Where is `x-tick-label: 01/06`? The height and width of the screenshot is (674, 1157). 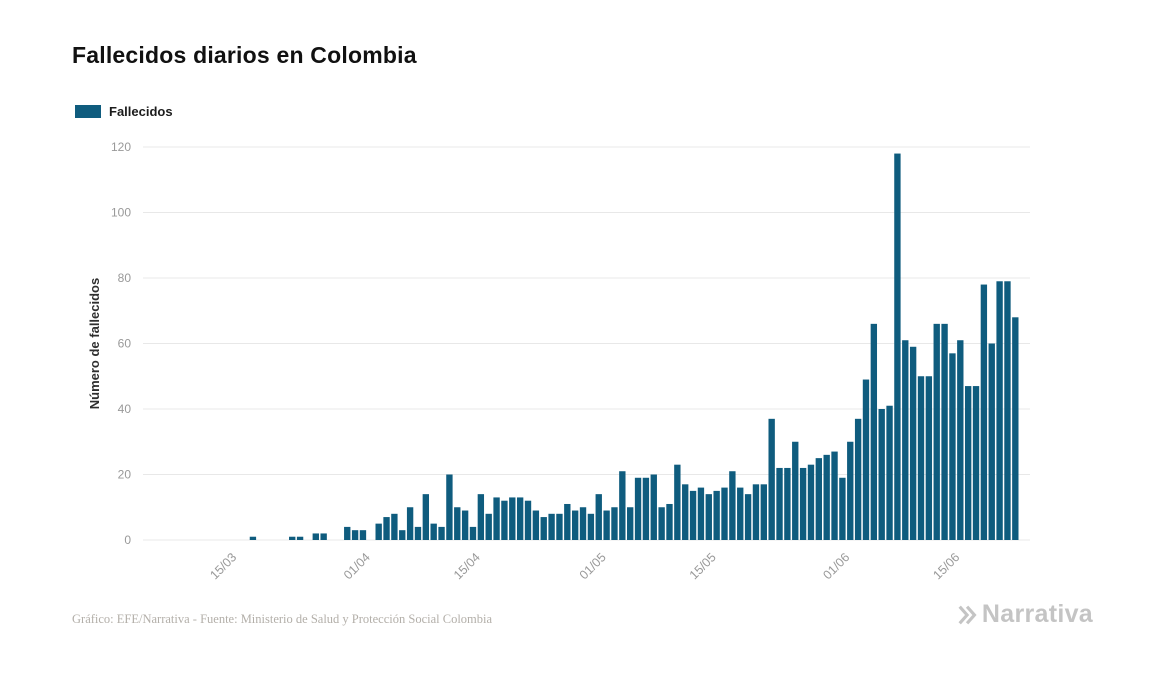 x-tick-label: 01/06 is located at coordinates (836, 566).